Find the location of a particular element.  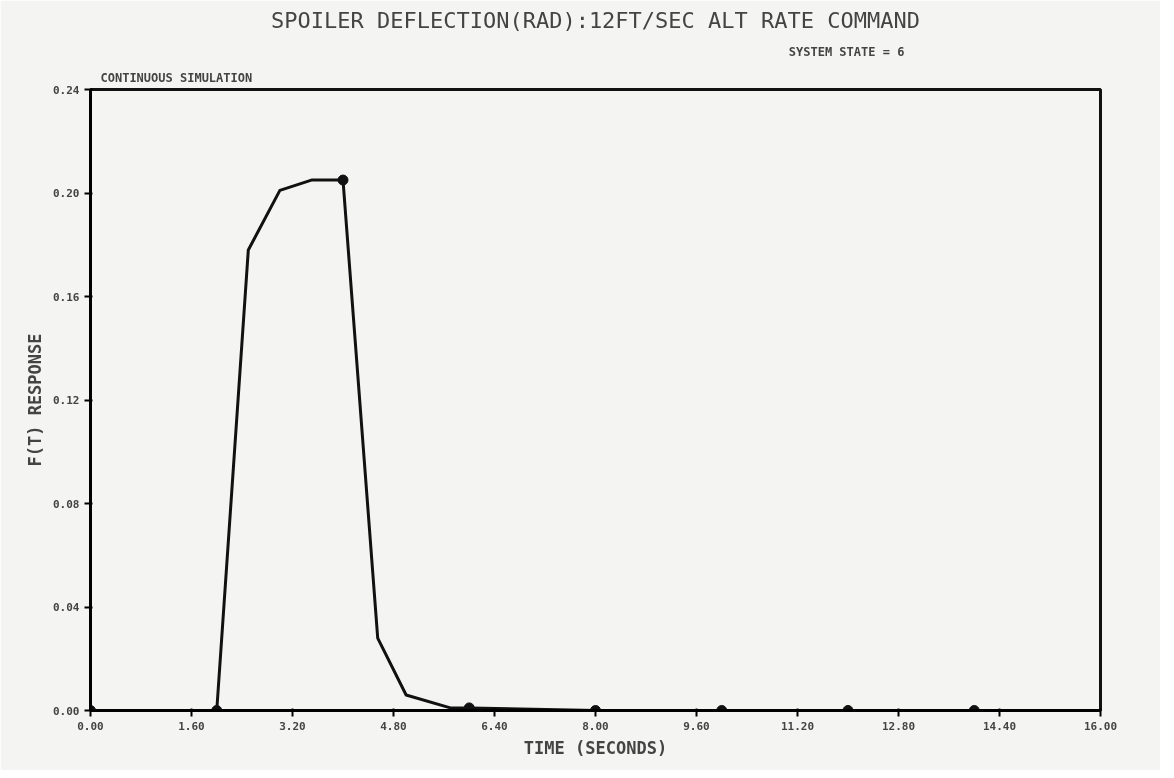

x-tick-label: 8.00 is located at coordinates (595, 726).